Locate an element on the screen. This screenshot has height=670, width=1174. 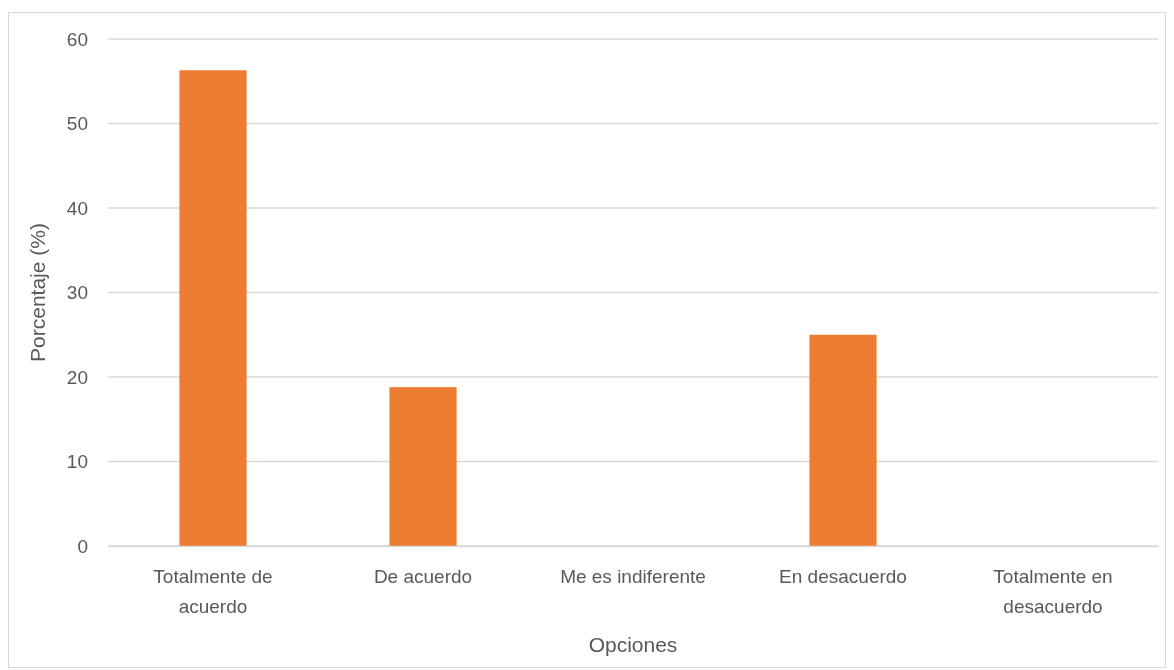
y-tick-label: 40 is located at coordinates (77, 208).